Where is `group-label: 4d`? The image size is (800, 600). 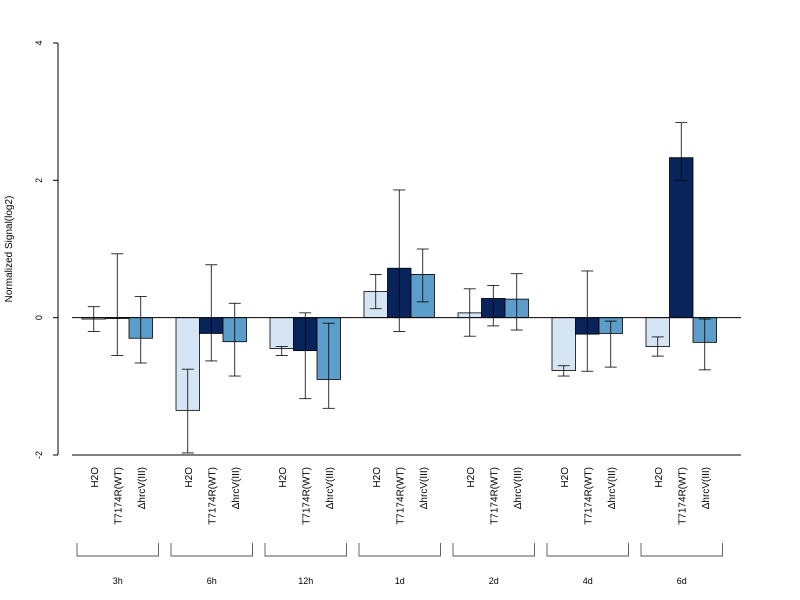 group-label: 4d is located at coordinates (588, 581).